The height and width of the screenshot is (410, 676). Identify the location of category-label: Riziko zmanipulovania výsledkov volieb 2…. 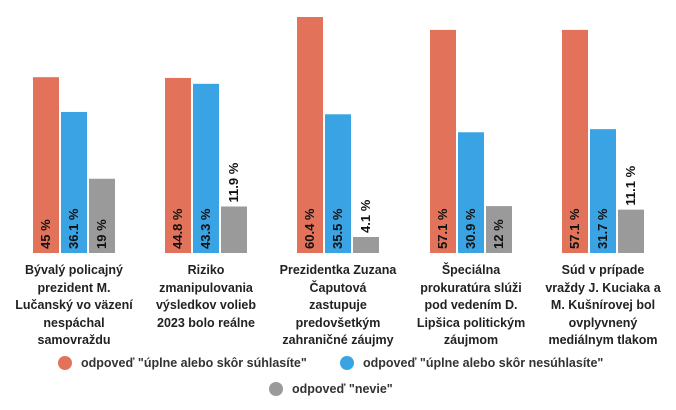
(206, 296).